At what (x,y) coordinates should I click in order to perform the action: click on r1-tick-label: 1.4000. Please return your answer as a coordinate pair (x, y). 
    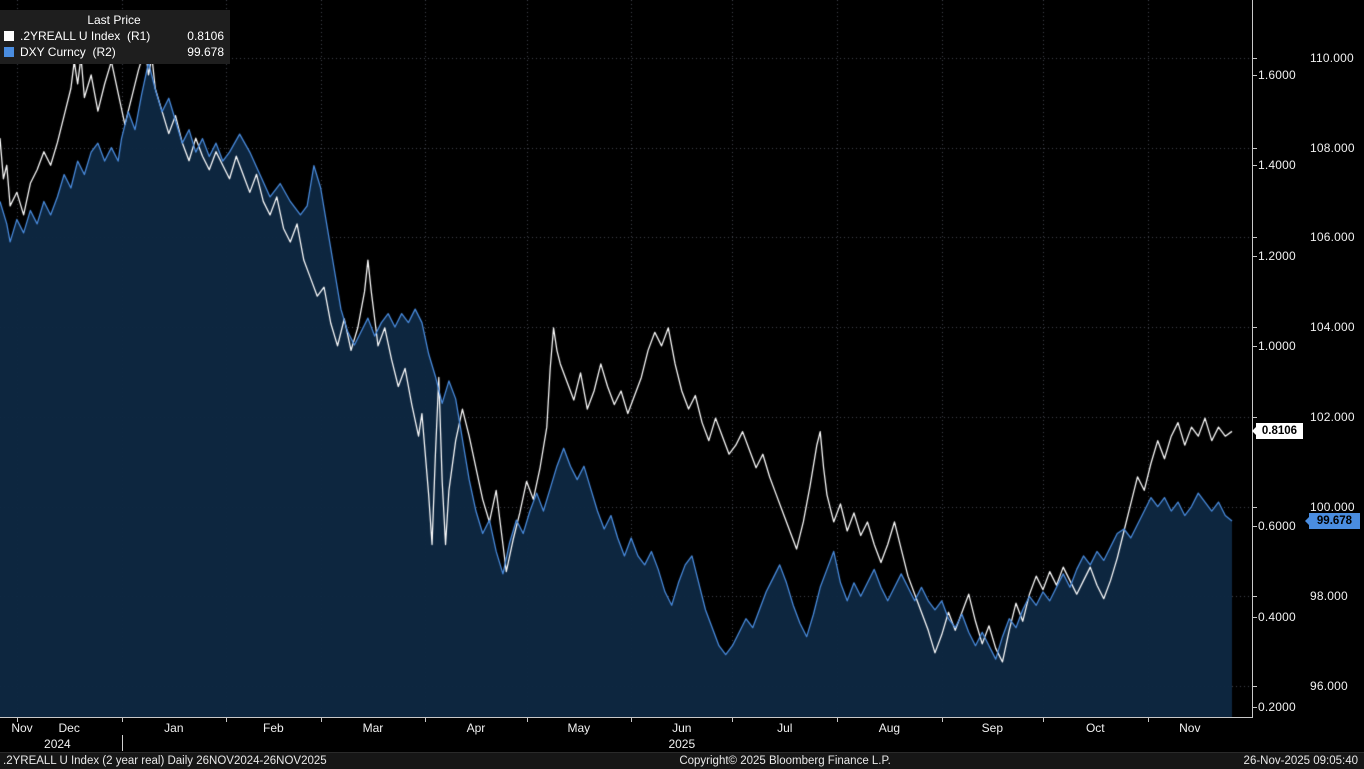
    Looking at the image, I should click on (1277, 165).